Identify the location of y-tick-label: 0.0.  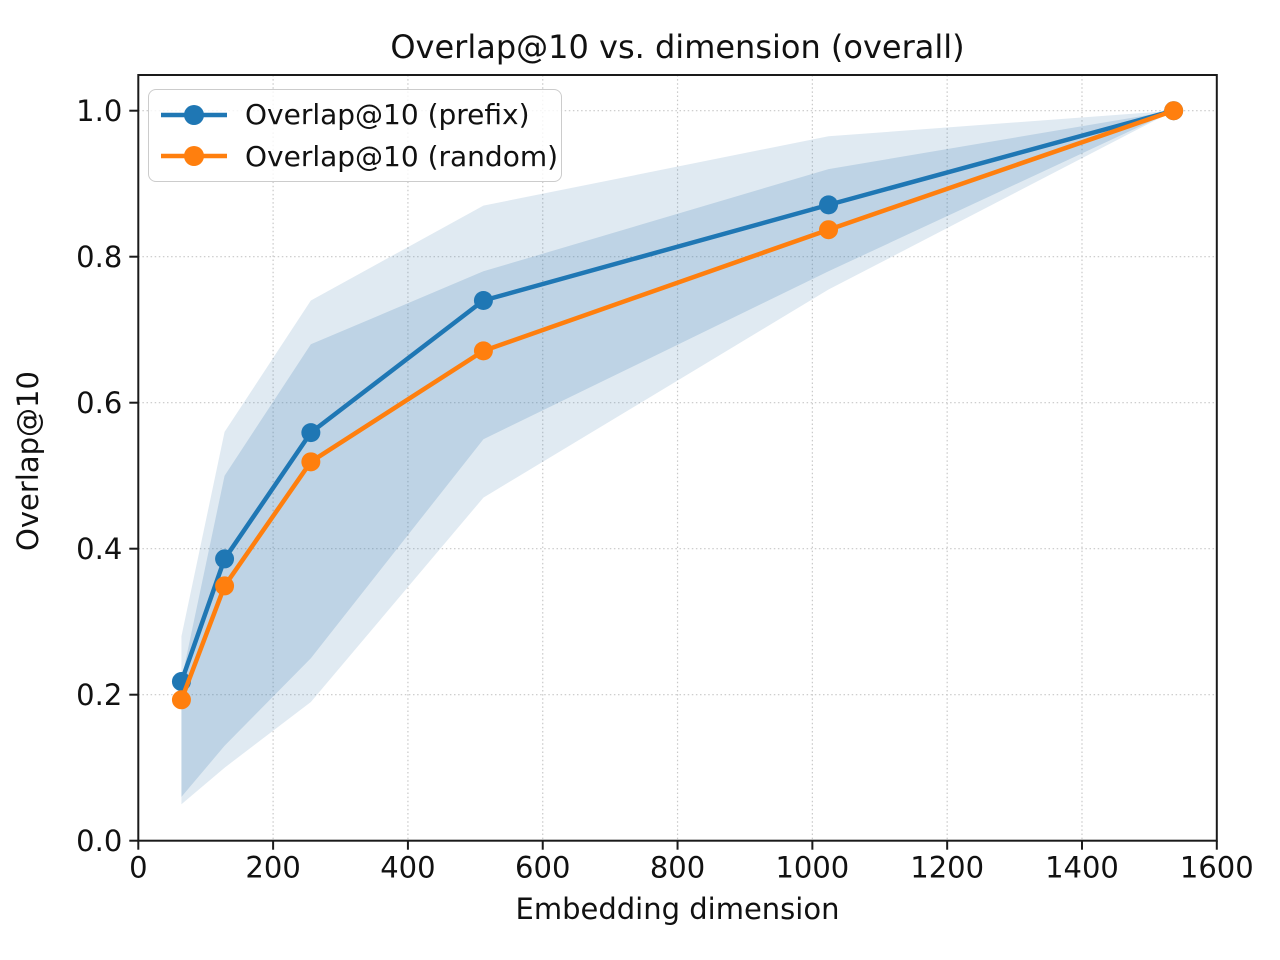
(99, 841).